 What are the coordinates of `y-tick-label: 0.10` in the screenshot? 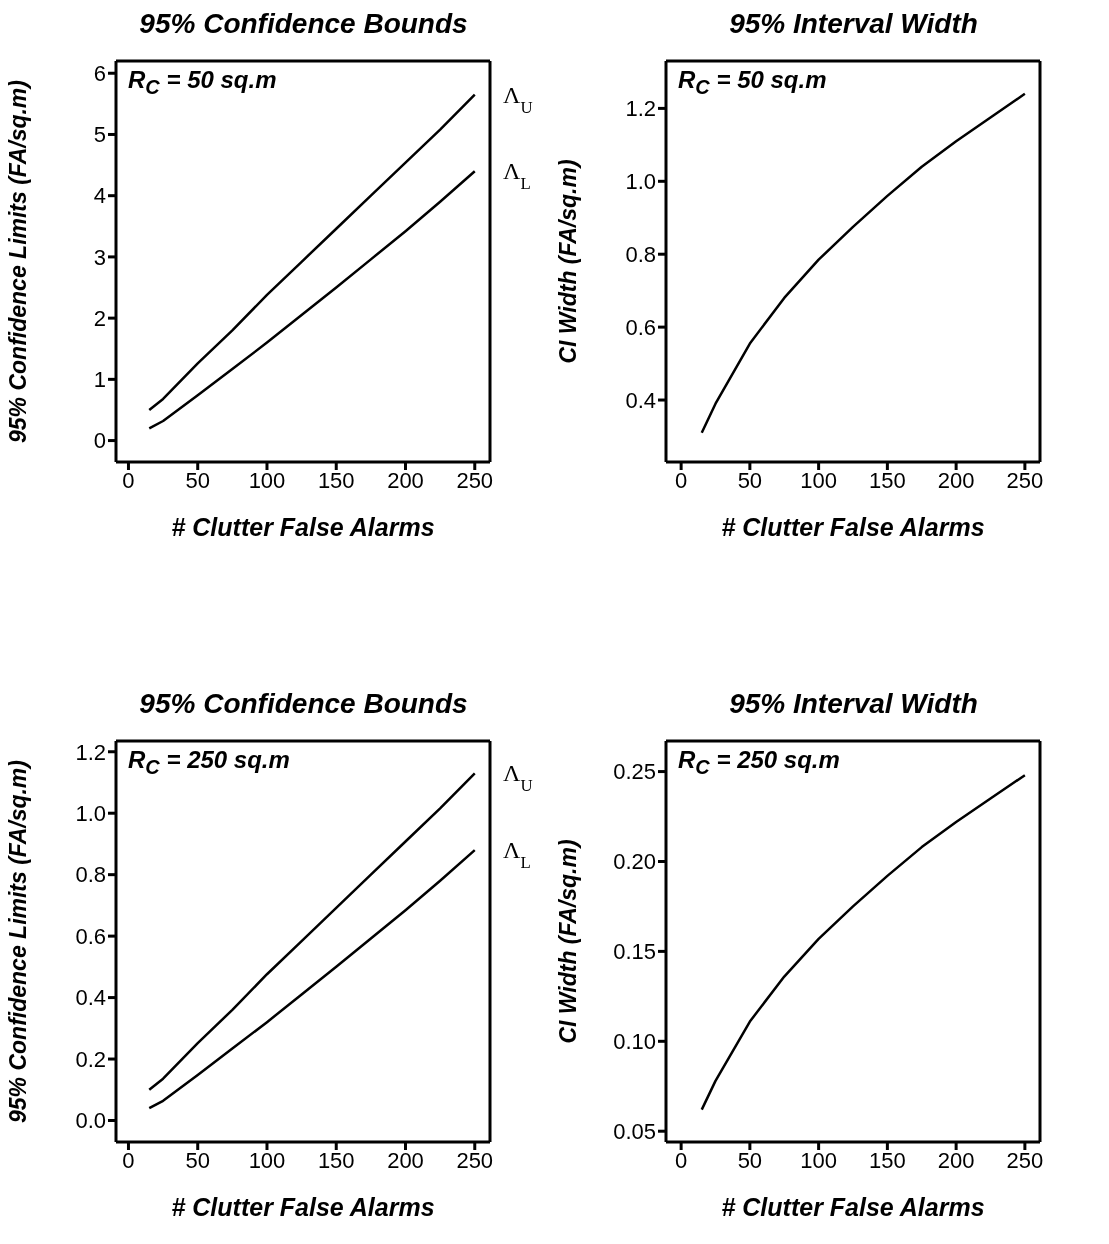 It's located at (634, 1042).